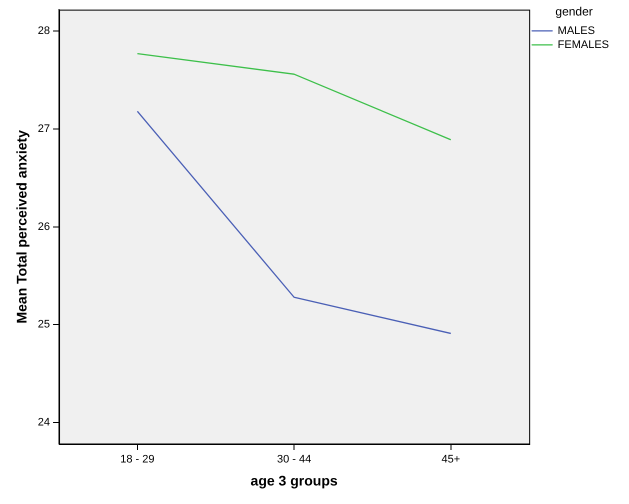  Describe the element at coordinates (294, 480) in the screenshot. I see `x-axis-title: age 3 groups` at that location.